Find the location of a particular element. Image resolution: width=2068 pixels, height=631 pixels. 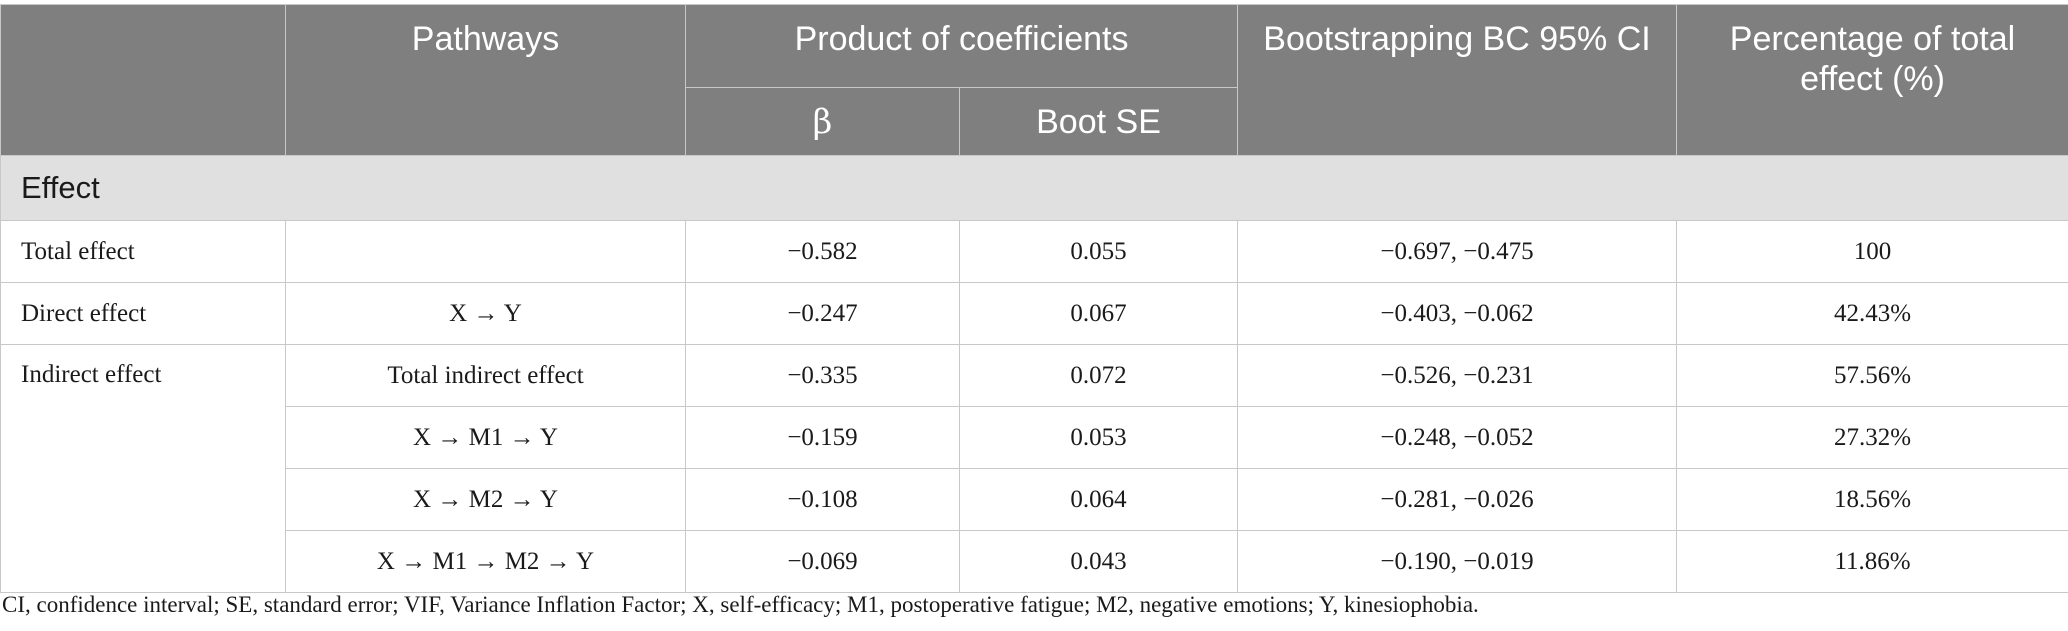

section-row-effect: Effect is located at coordinates (1034, 188).